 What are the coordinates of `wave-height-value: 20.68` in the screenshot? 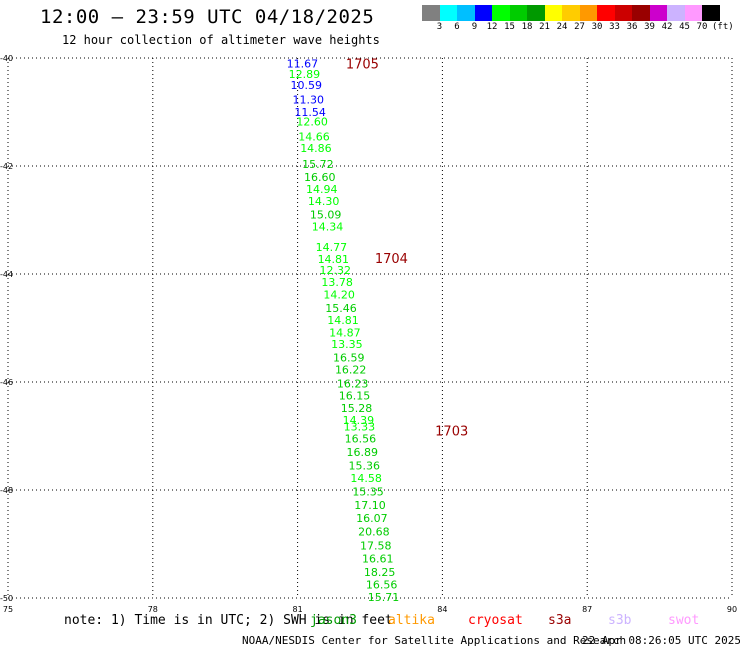 It's located at (374, 532).